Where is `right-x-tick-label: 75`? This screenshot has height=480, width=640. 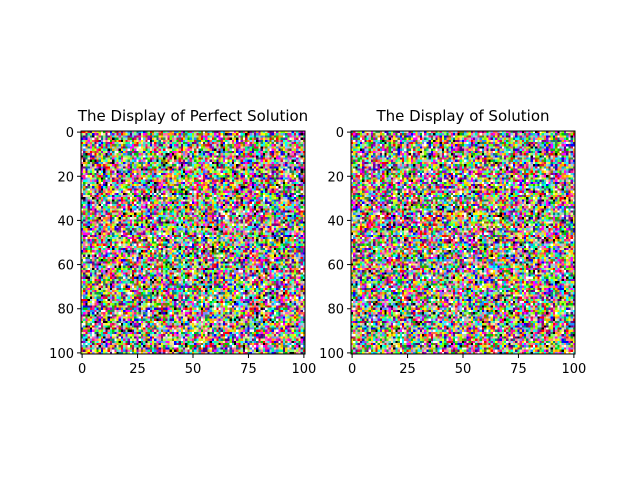 right-x-tick-label: 75 is located at coordinates (518, 369).